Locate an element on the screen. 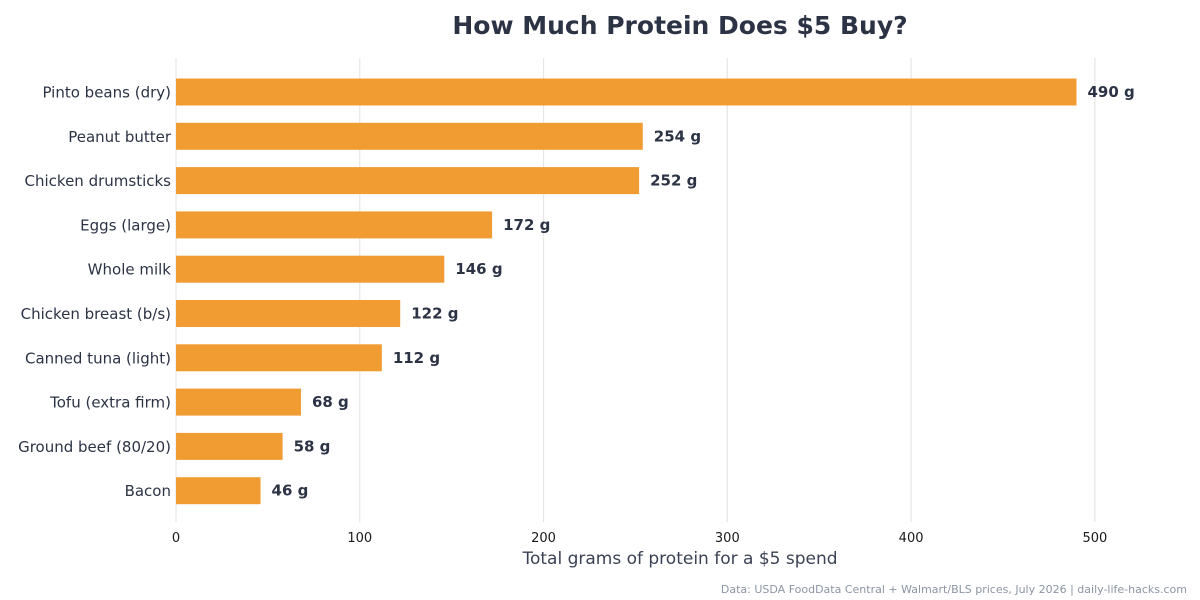 This screenshot has width=1200, height=600. category-label: Tofu (extra firm) is located at coordinates (110, 403).